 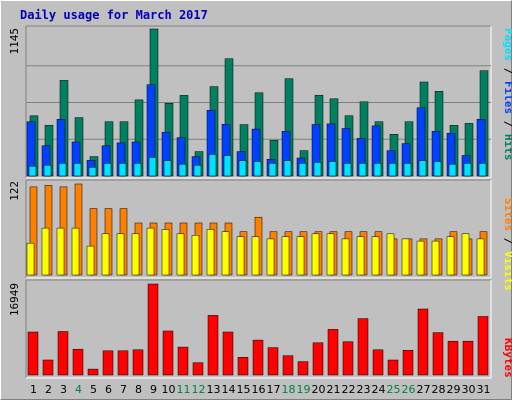 I want to click on day-label: 17, so click(x=274, y=389).